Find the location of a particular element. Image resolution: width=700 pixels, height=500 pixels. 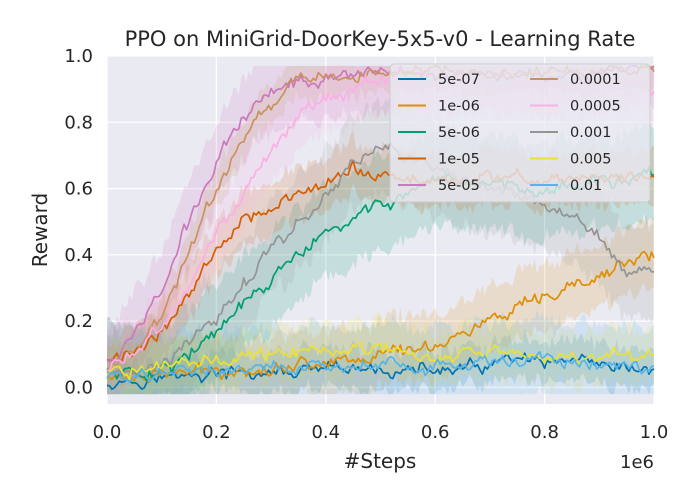

y-tick-label: 0.0 is located at coordinates (78, 387).